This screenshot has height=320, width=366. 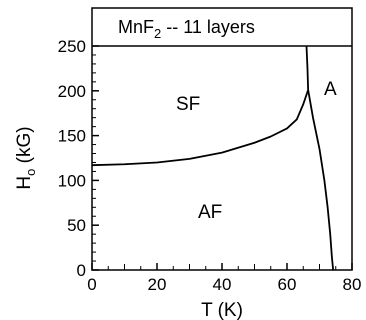 What do you see at coordinates (200, 128) in the screenshot?
I see `sf-af-boundary` at bounding box center [200, 128].